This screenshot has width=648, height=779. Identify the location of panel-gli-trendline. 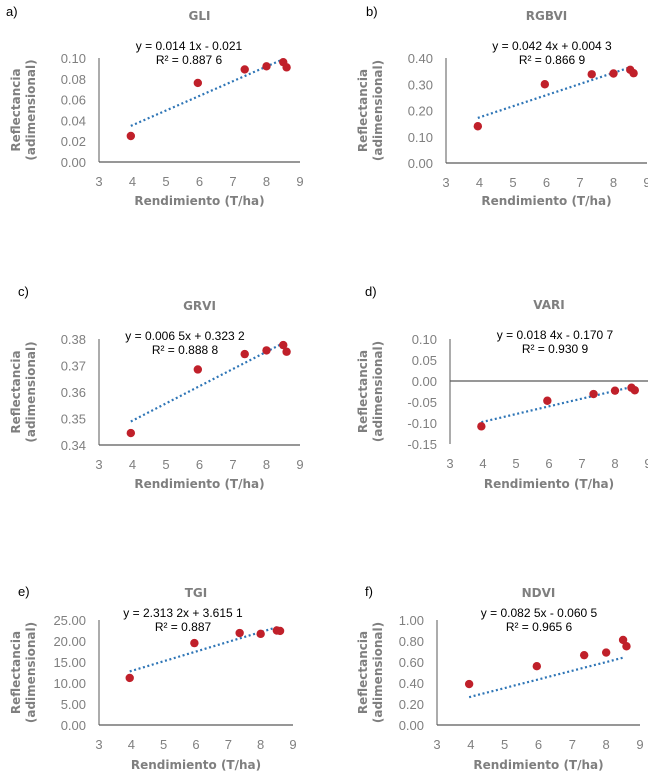
(207, 92).